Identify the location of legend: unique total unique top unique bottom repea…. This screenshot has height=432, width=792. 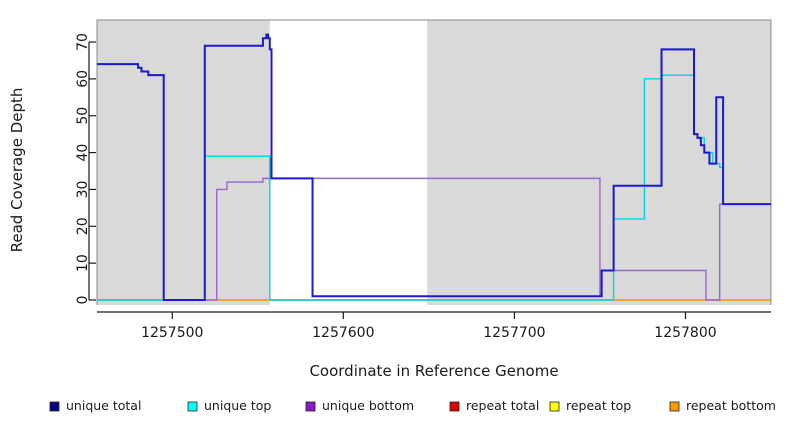
(412, 405).